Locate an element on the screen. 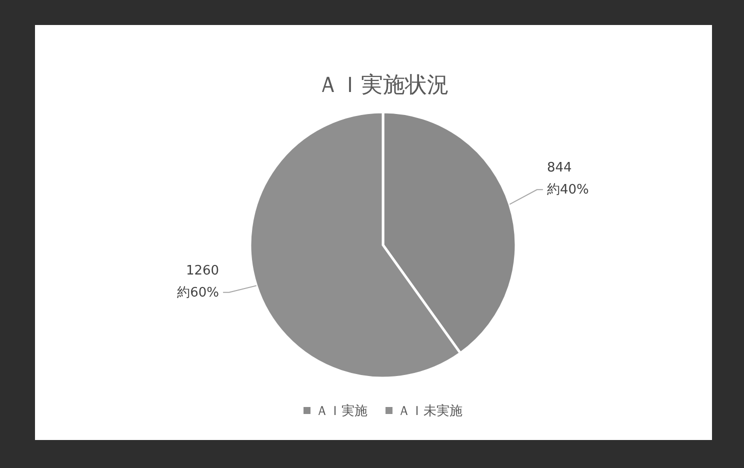 The image size is (744, 468). chart-title: ＡＩ実施状況 is located at coordinates (383, 85).